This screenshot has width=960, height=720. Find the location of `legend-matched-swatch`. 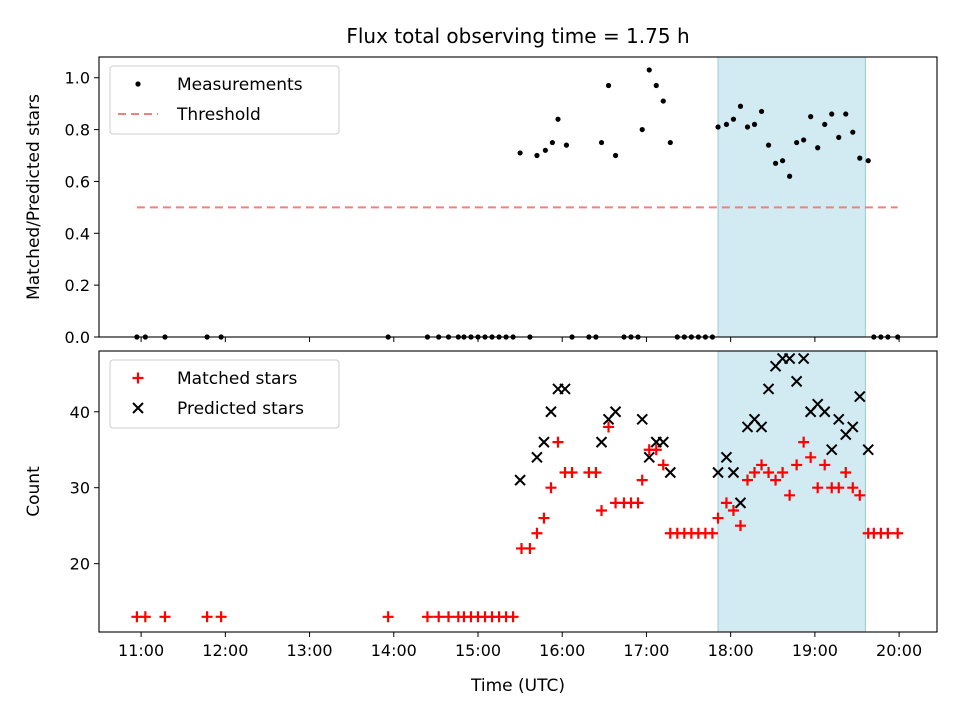

legend-matched-swatch is located at coordinates (138, 378).